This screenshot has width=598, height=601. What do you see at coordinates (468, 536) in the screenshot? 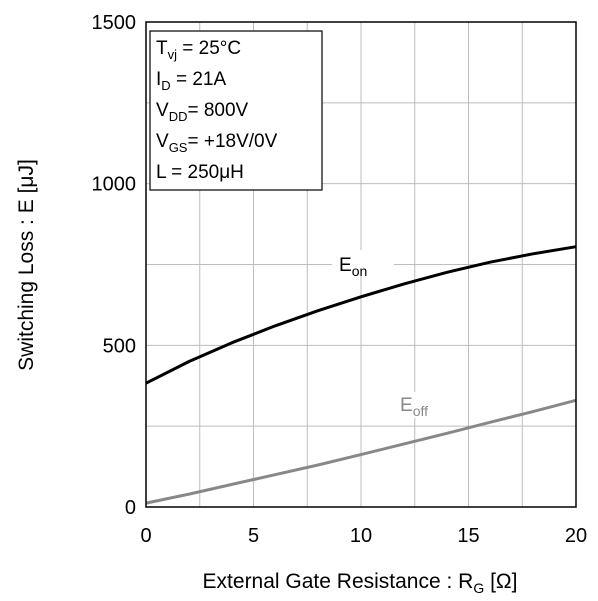
I see `x-tick-label: 15` at bounding box center [468, 536].